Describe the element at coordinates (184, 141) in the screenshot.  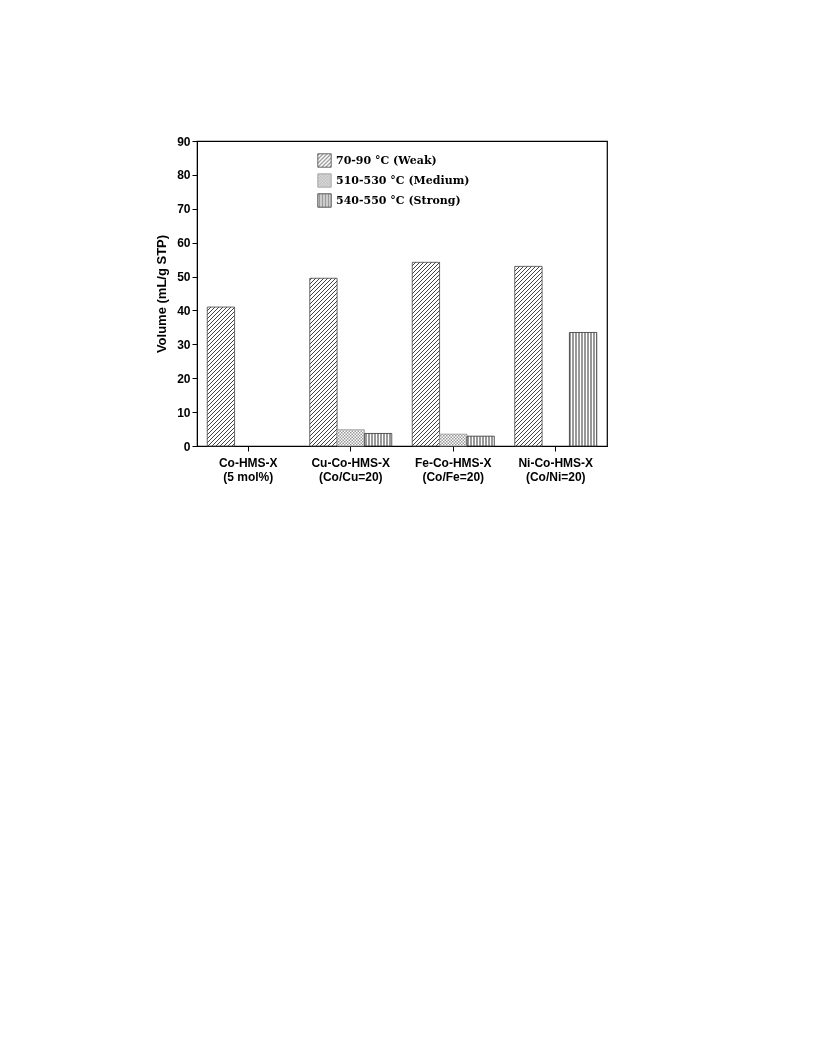
I see `y-tick-label: 90` at that location.